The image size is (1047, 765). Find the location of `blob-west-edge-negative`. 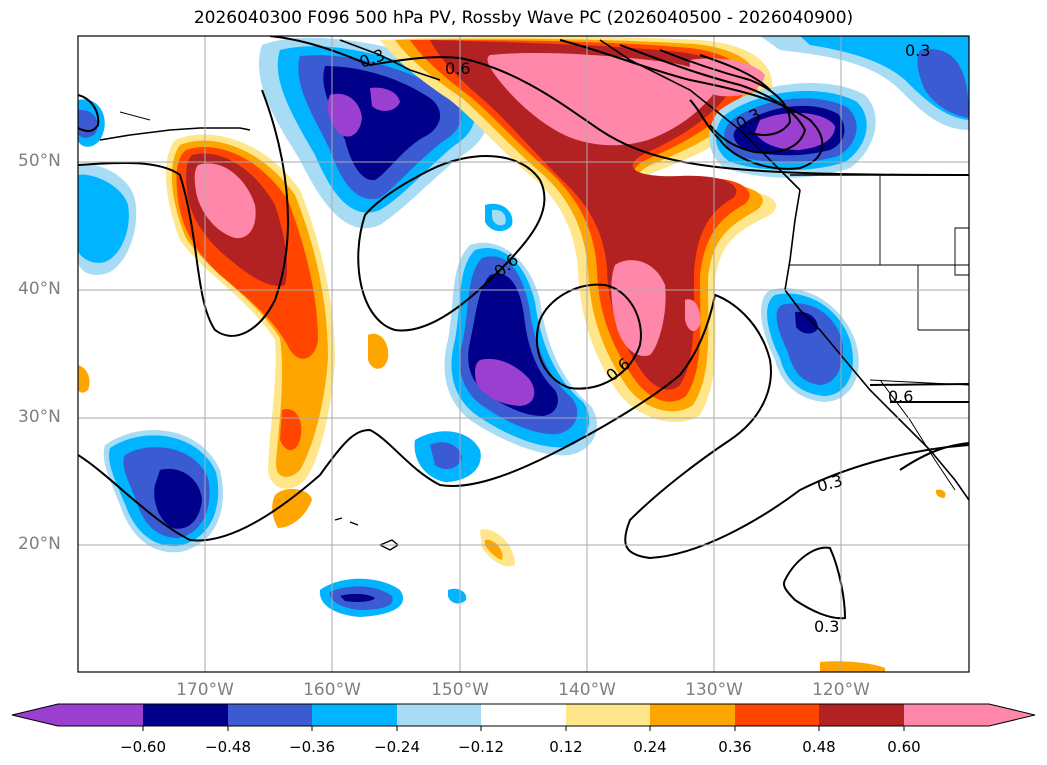

blob-west-edge-negative is located at coordinates (107, 187).